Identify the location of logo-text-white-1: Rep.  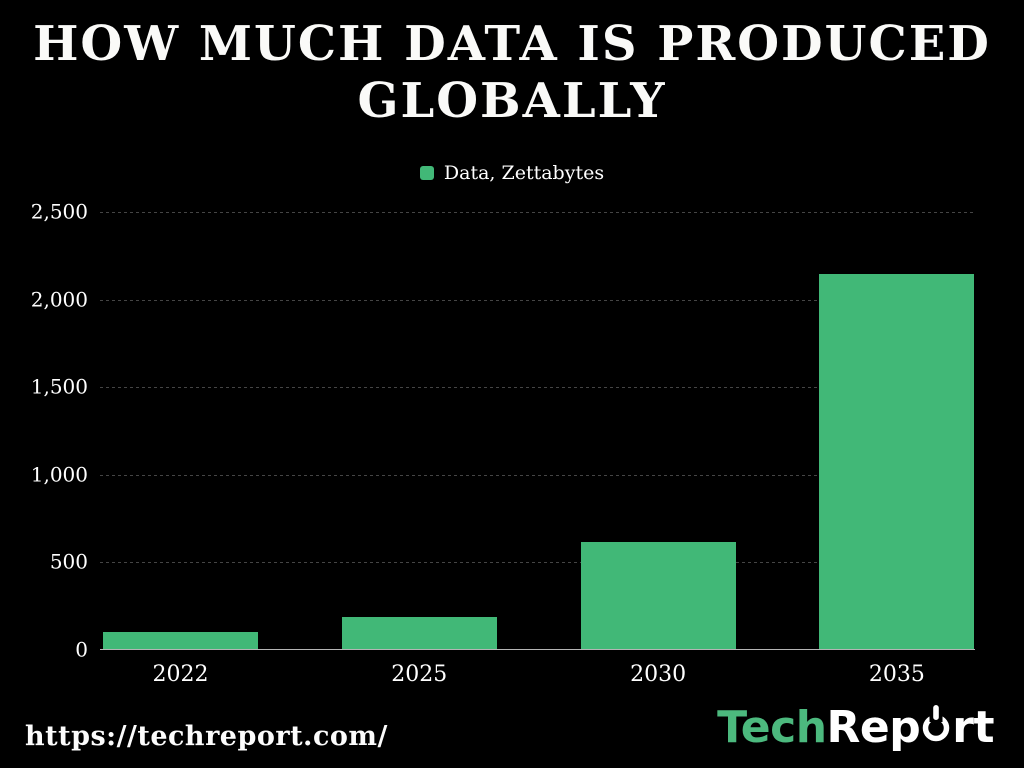
(873, 727).